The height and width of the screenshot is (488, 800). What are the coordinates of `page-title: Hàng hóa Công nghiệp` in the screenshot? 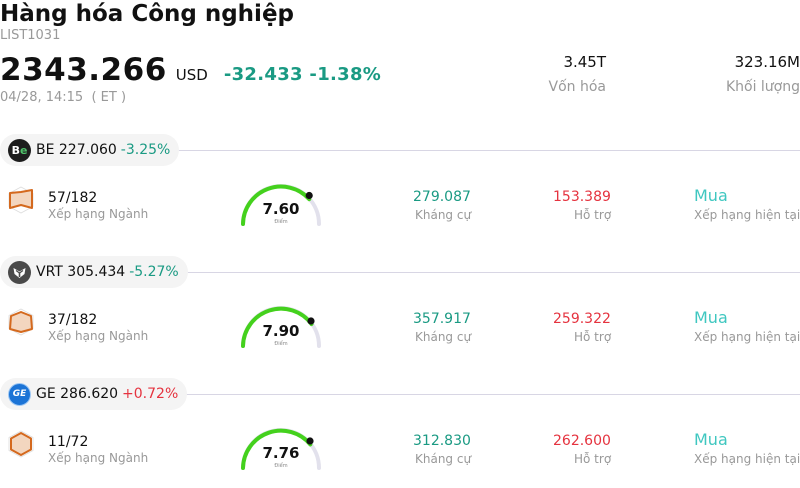 It's located at (147, 14).